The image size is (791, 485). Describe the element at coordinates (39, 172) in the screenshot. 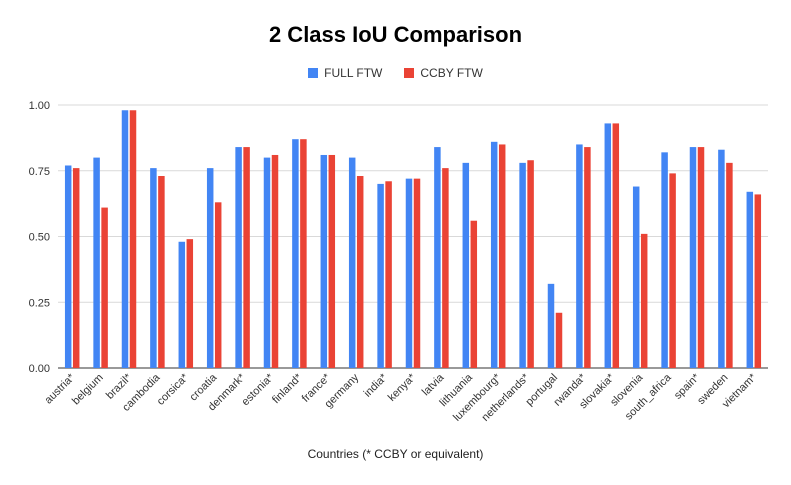

I see `y-tick-label: 0.75` at that location.